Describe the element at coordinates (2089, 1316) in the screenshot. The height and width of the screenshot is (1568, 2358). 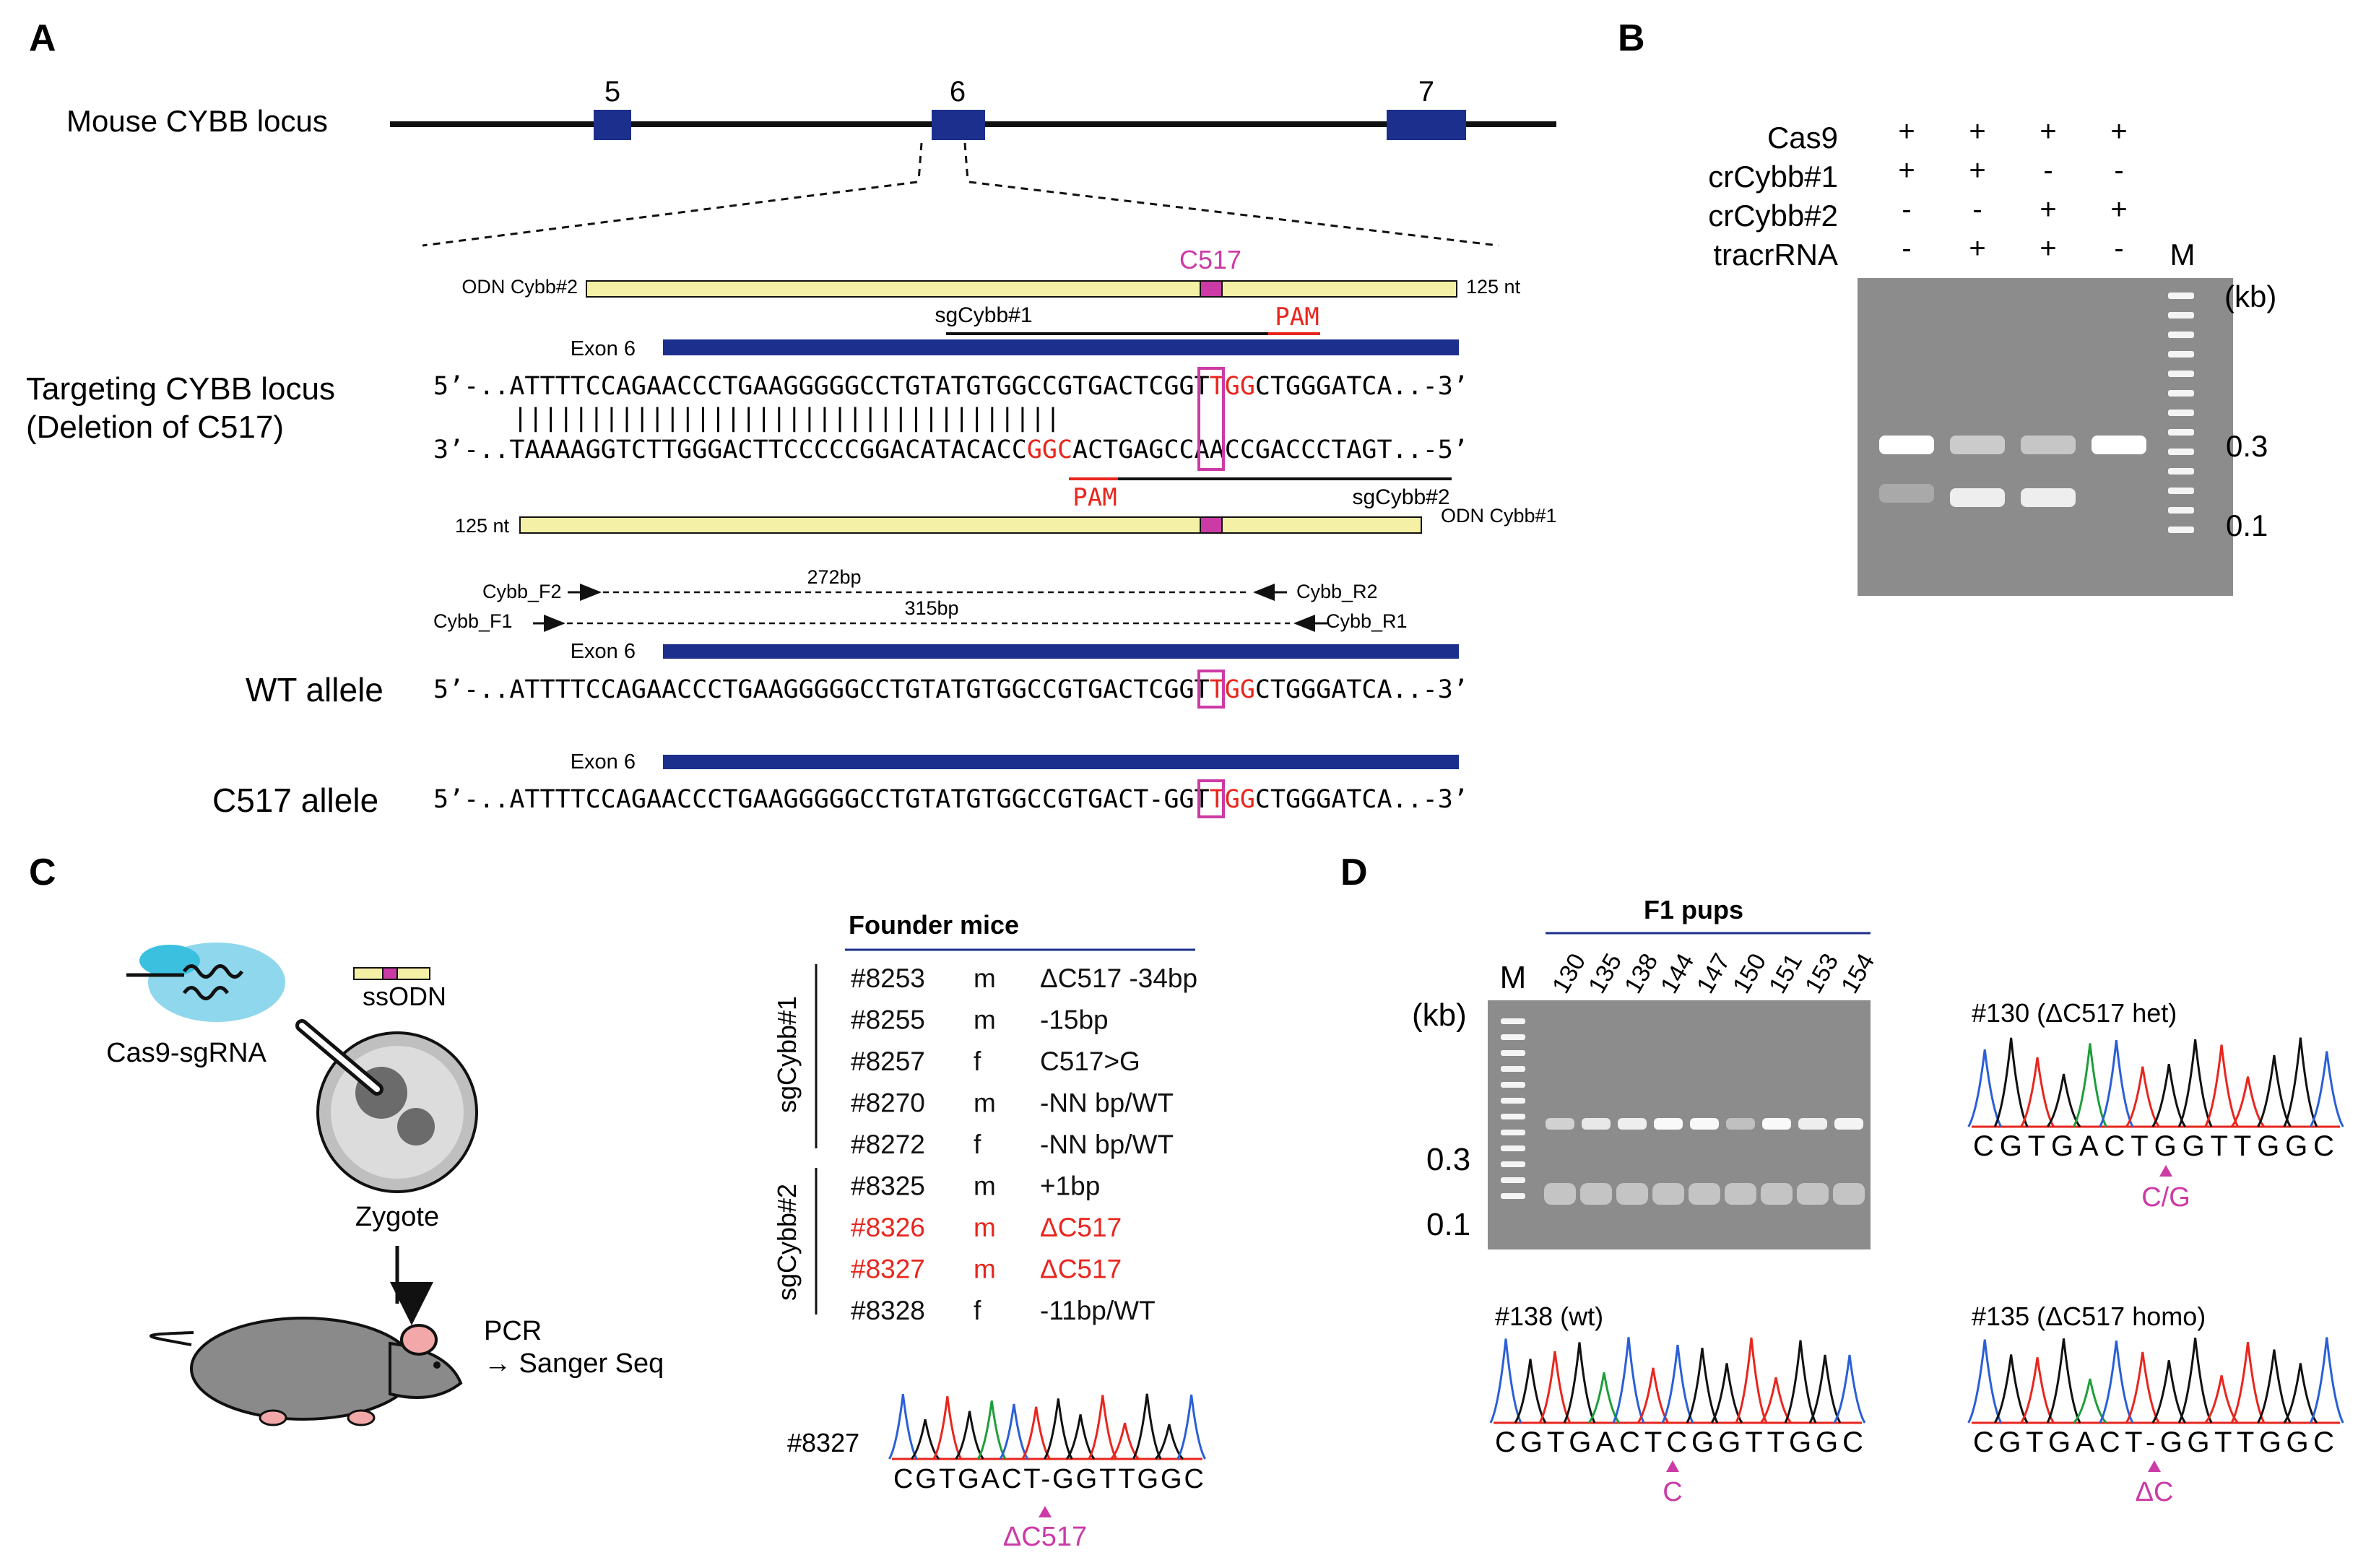
I see `trace-135-title: #135 (ΔC517 homo)` at that location.